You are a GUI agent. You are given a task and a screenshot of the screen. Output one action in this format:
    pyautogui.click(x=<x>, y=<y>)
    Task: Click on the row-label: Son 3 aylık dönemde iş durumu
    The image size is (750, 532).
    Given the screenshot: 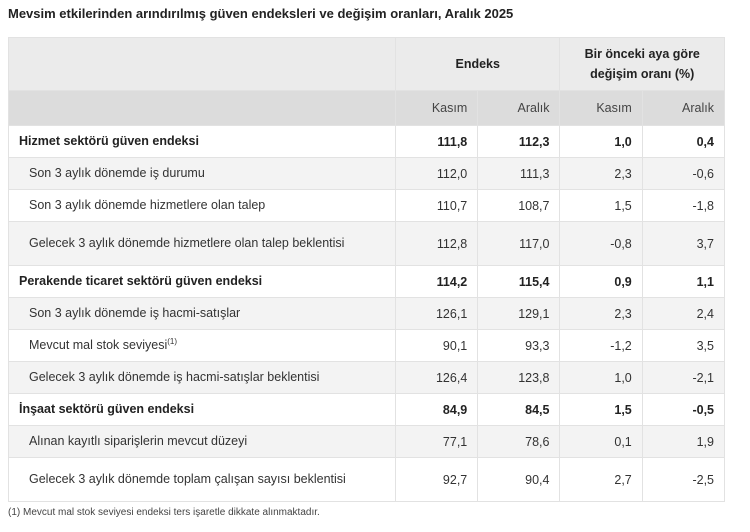 What is the action you would take?
    pyautogui.click(x=202, y=173)
    